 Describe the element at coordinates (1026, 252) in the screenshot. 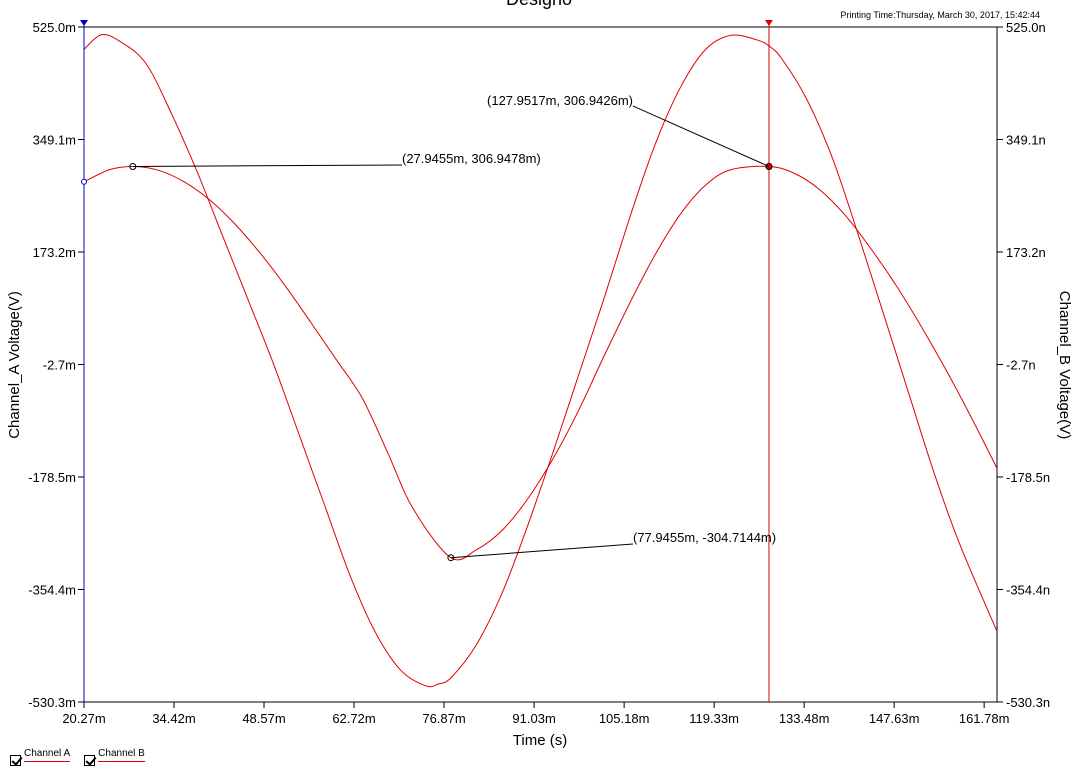

I see `y-tick-label-right: 173.2n` at that location.